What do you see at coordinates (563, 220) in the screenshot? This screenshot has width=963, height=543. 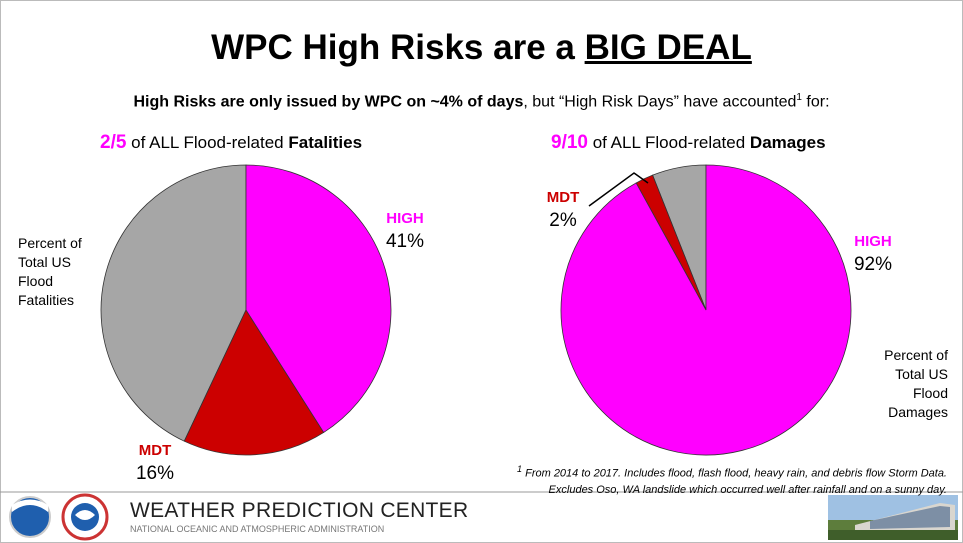 I see `slice-value-label: 2%` at bounding box center [563, 220].